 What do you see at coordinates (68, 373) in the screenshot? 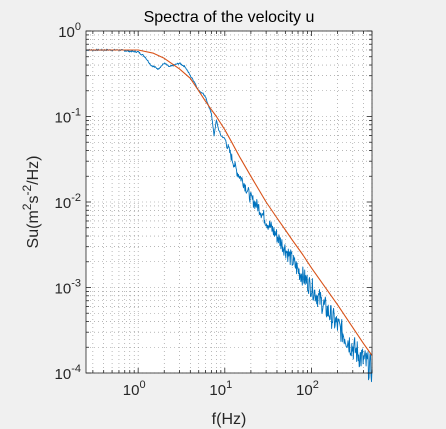
I see `y-tick-label: 10⁻⁴` at bounding box center [68, 373].